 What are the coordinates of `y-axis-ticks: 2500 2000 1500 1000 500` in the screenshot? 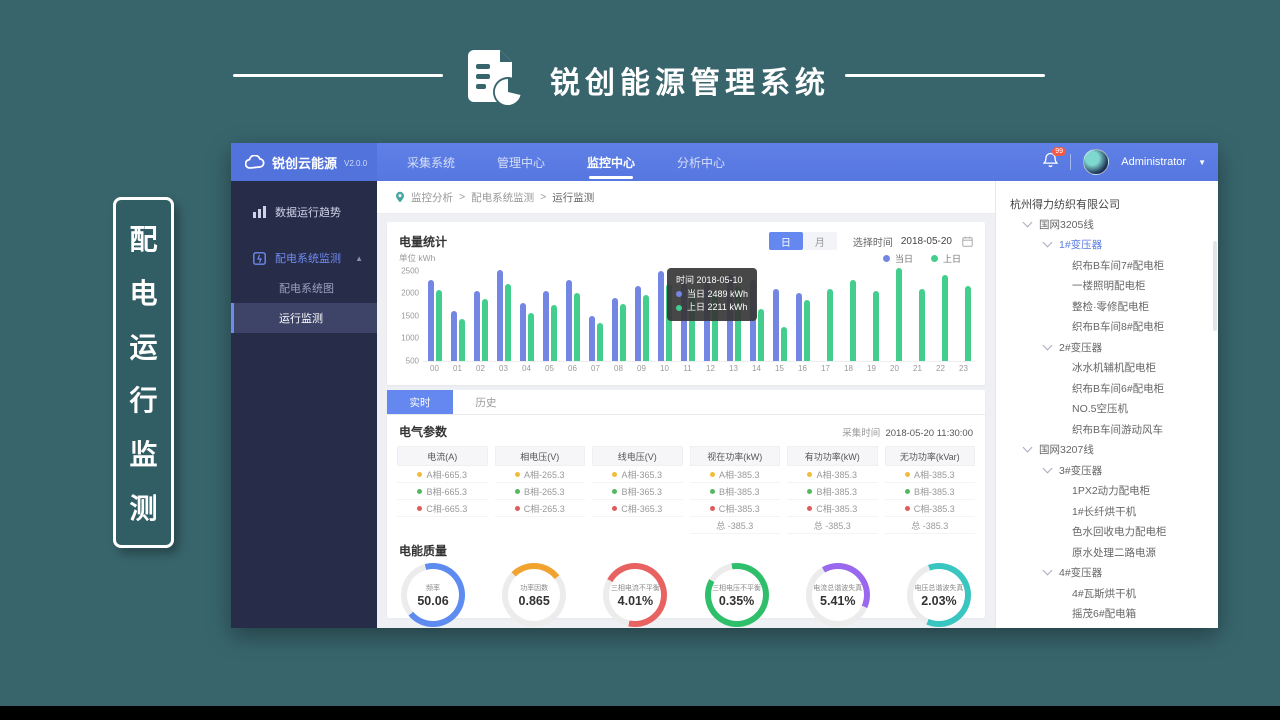 It's located at (406, 315).